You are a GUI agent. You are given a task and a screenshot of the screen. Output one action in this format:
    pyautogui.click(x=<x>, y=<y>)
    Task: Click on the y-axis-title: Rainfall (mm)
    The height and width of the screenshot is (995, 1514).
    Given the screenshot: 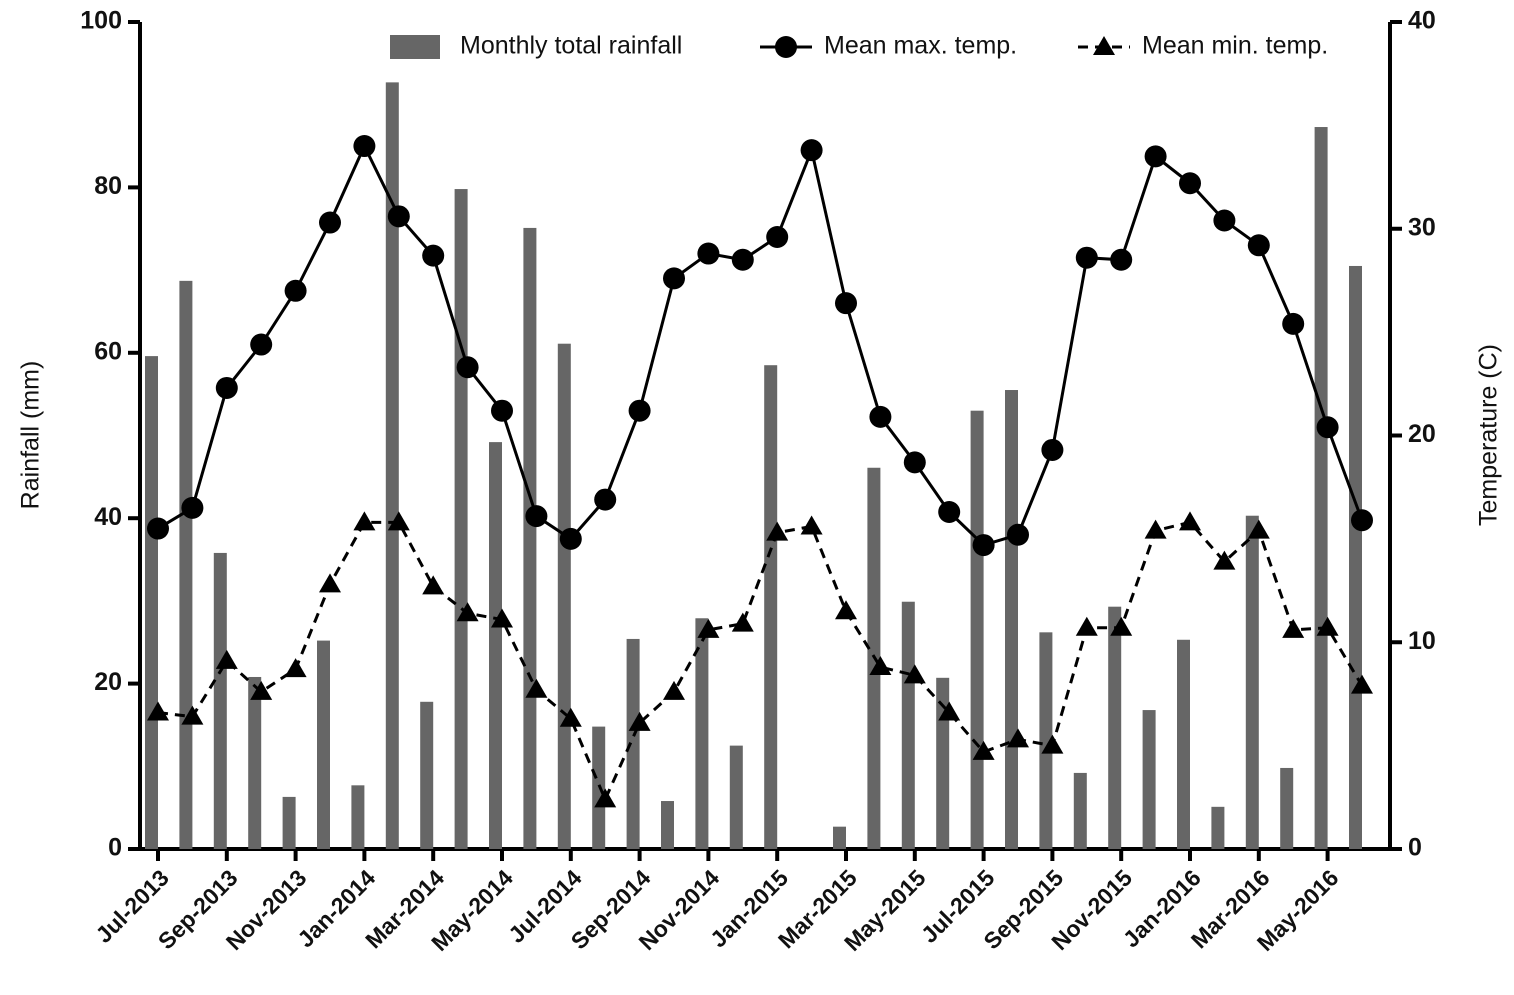 What is the action you would take?
    pyautogui.click(x=31, y=435)
    